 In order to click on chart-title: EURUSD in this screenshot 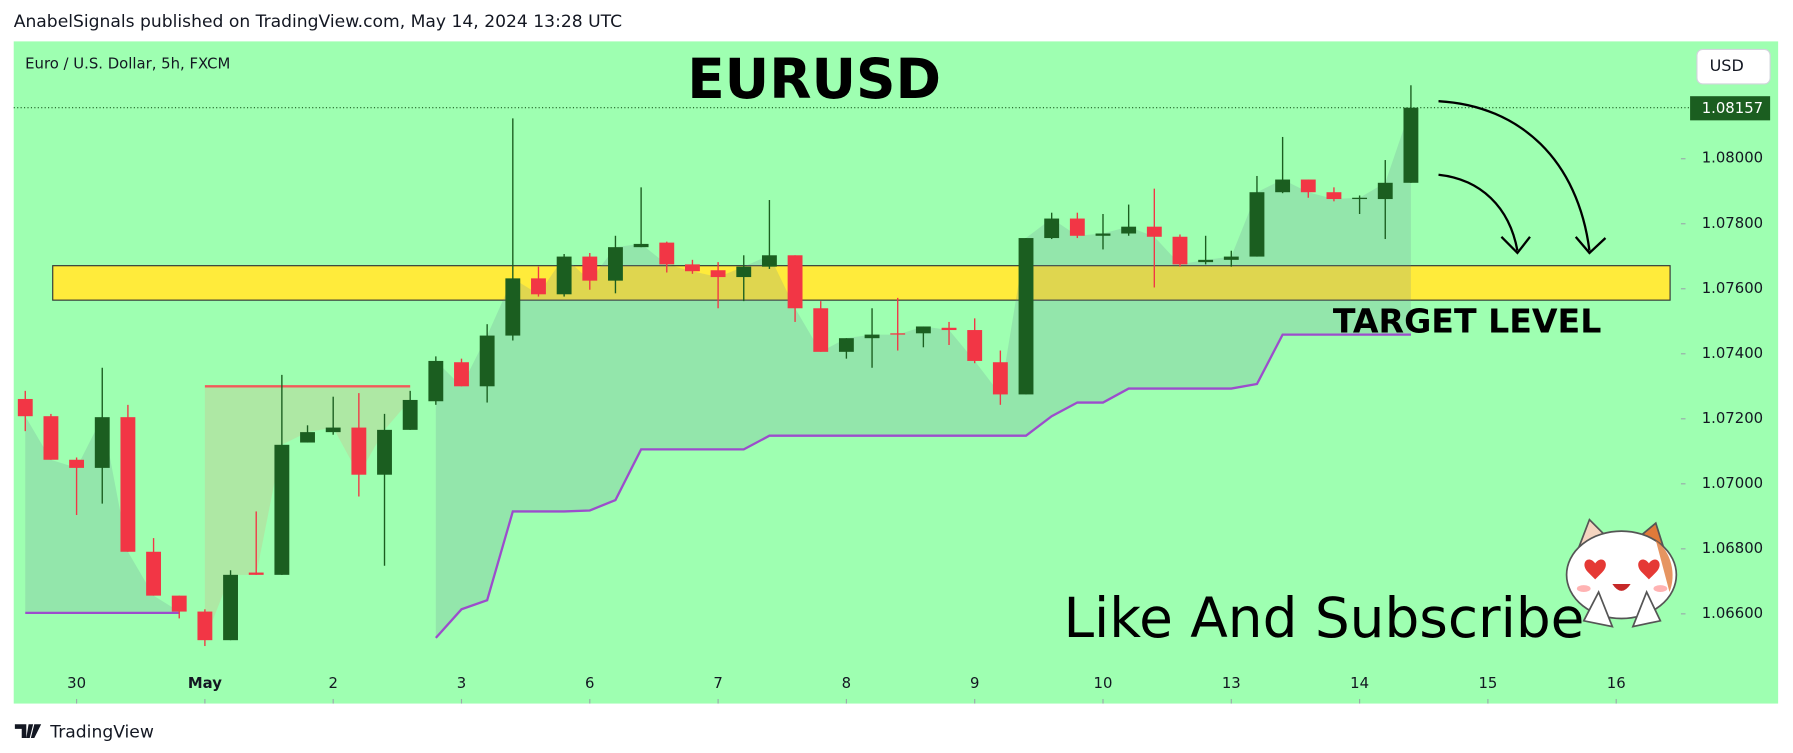, I will do `click(814, 79)`.